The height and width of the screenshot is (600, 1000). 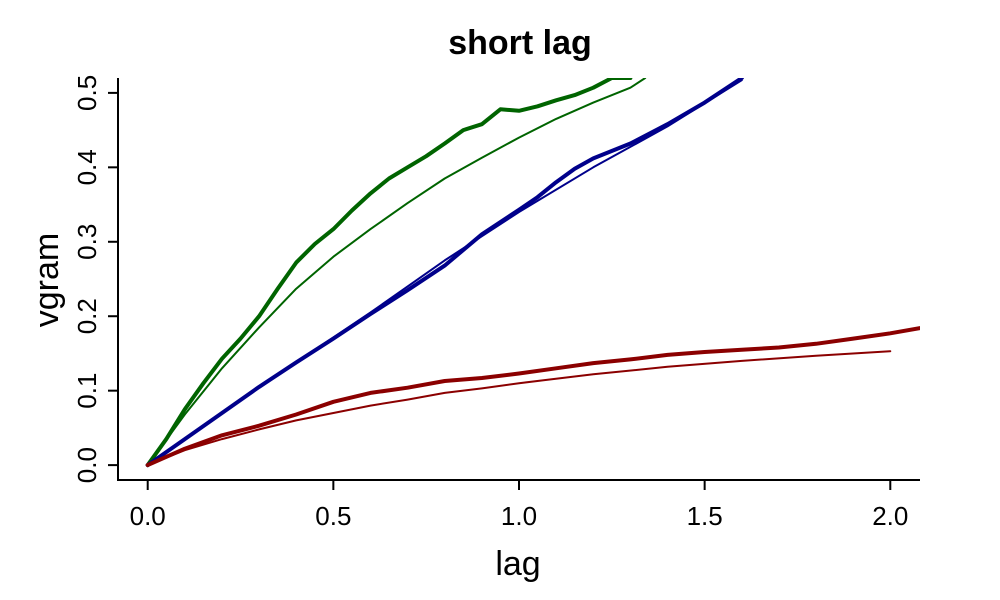 What do you see at coordinates (47, 280) in the screenshot?
I see `y-axis-label: vgram` at bounding box center [47, 280].